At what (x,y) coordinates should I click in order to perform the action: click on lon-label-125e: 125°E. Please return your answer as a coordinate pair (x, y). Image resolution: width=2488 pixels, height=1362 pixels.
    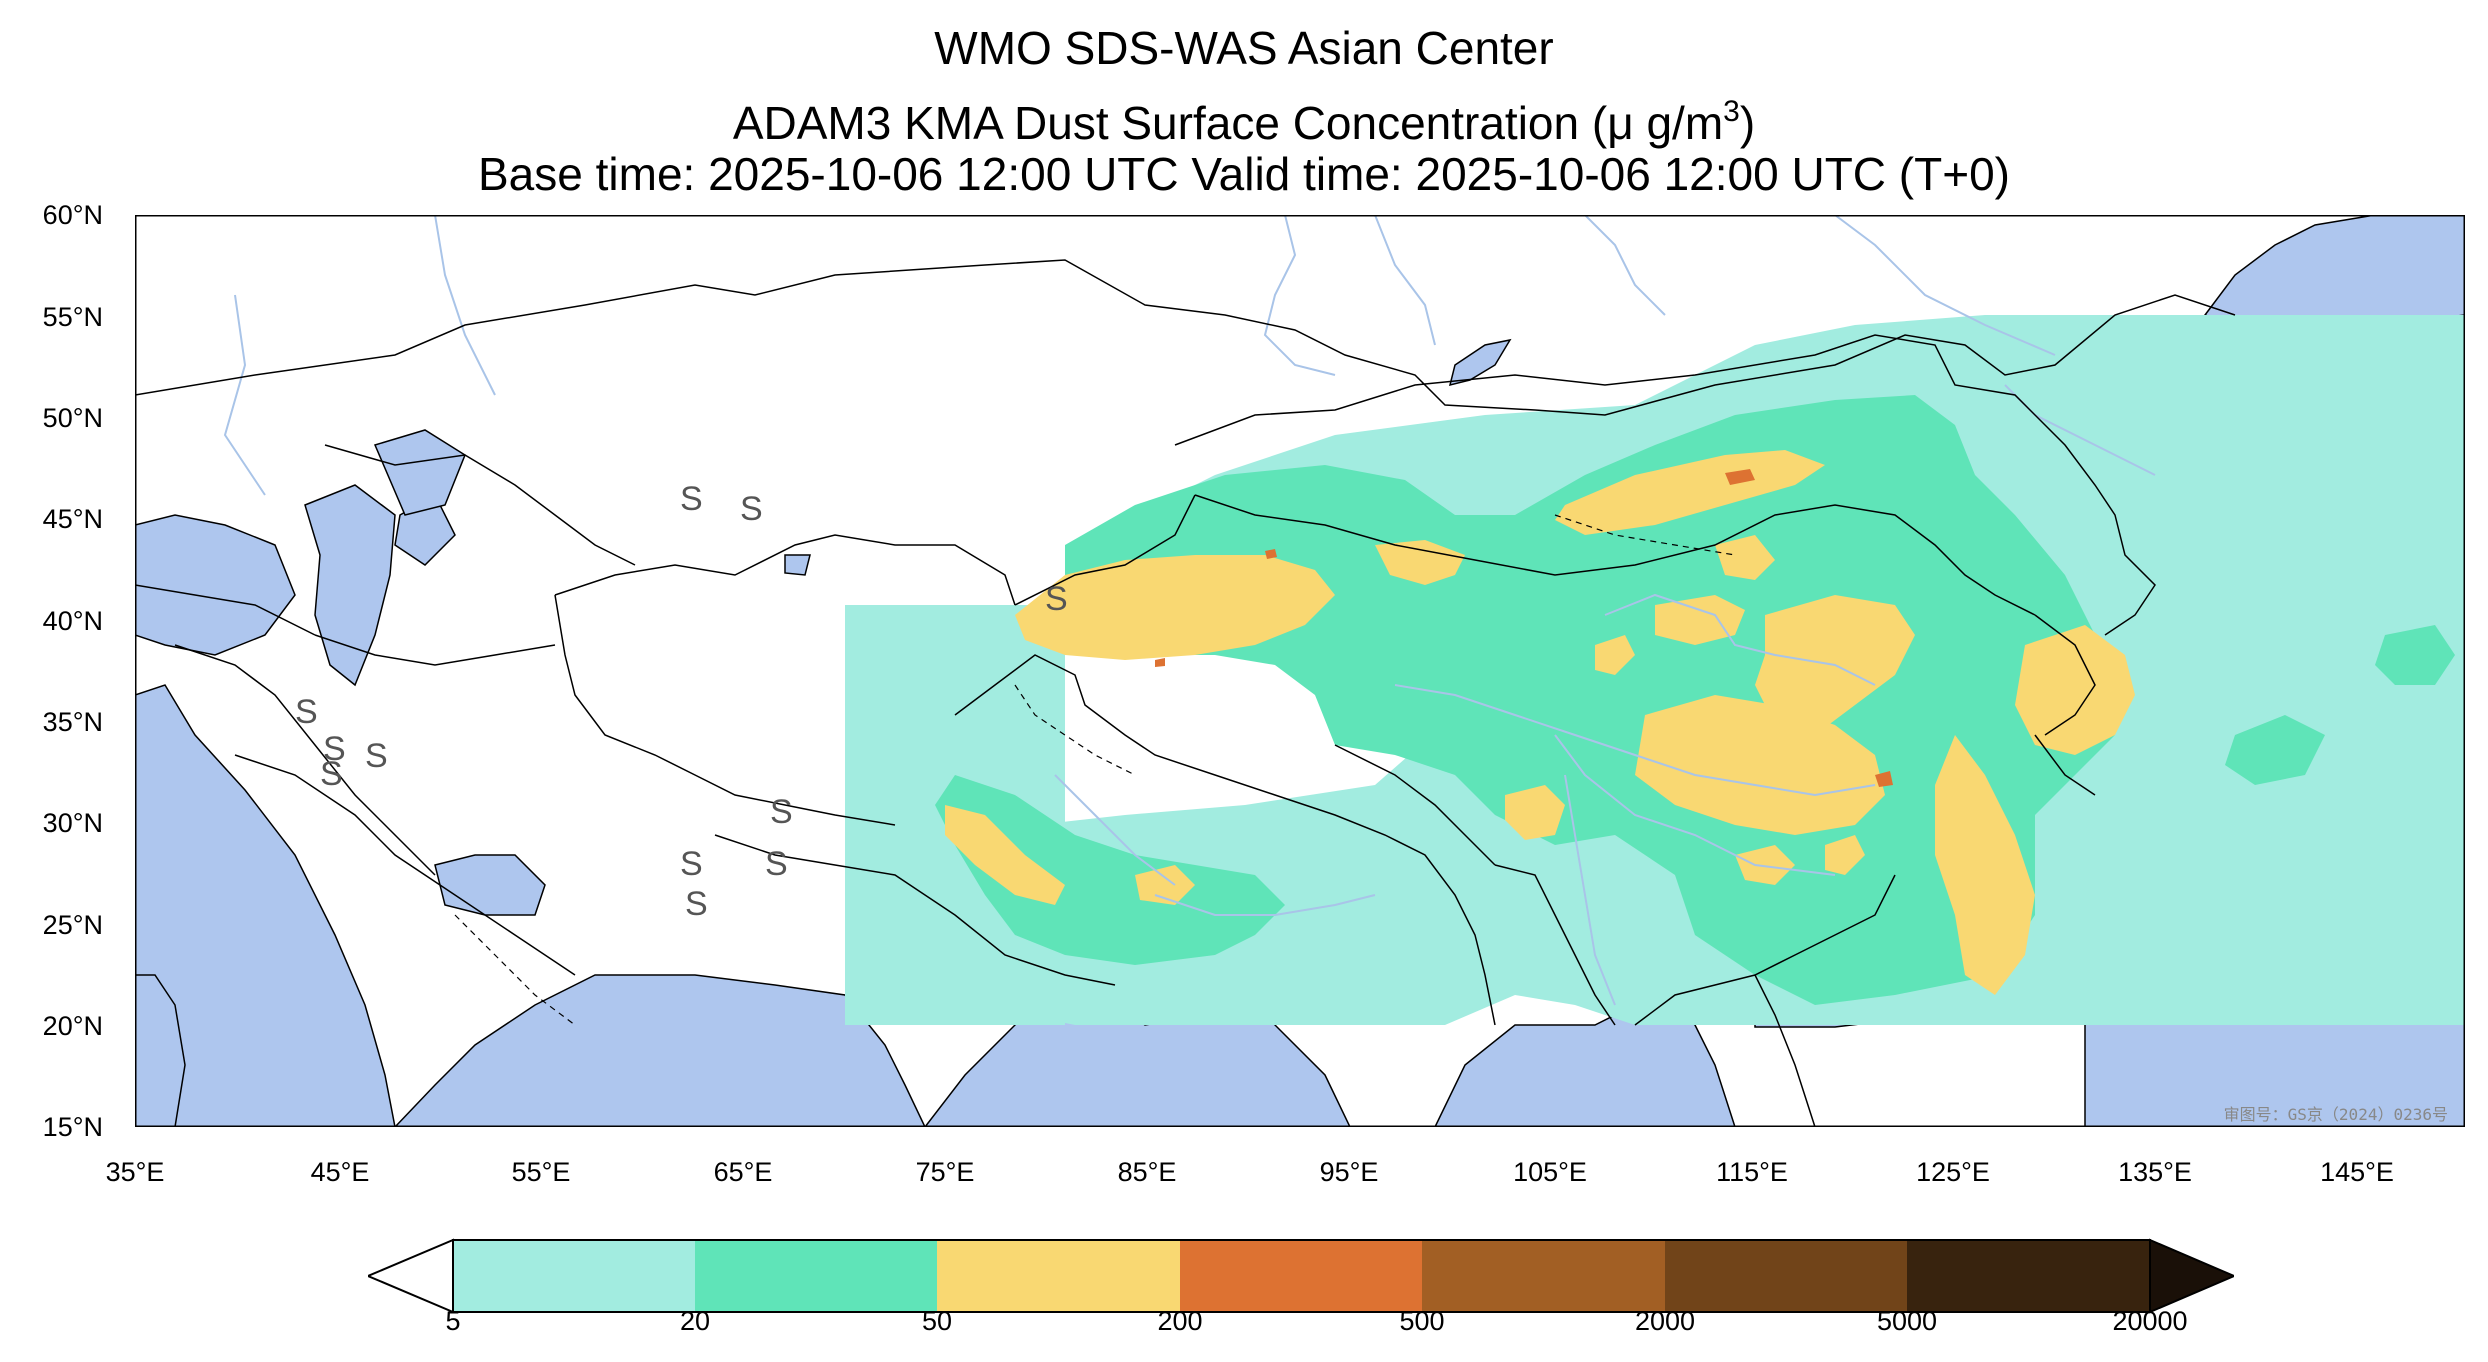
    Looking at the image, I should click on (1953, 1172).